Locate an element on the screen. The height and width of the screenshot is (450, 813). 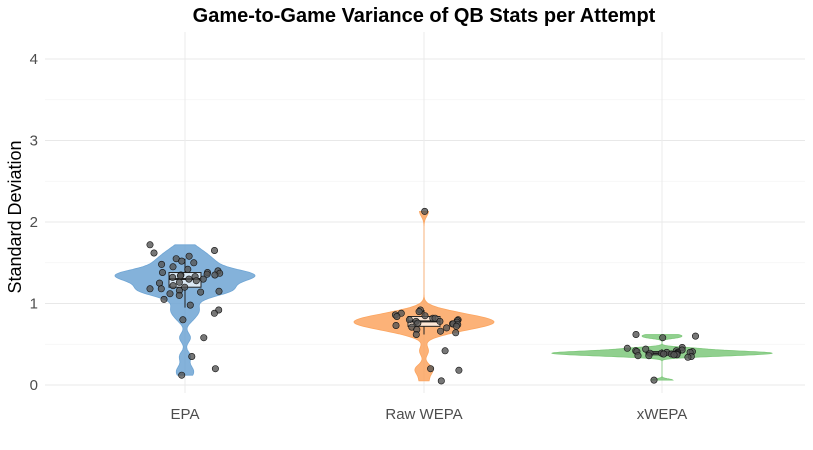
y-tick-label: 2 is located at coordinates (34, 222).